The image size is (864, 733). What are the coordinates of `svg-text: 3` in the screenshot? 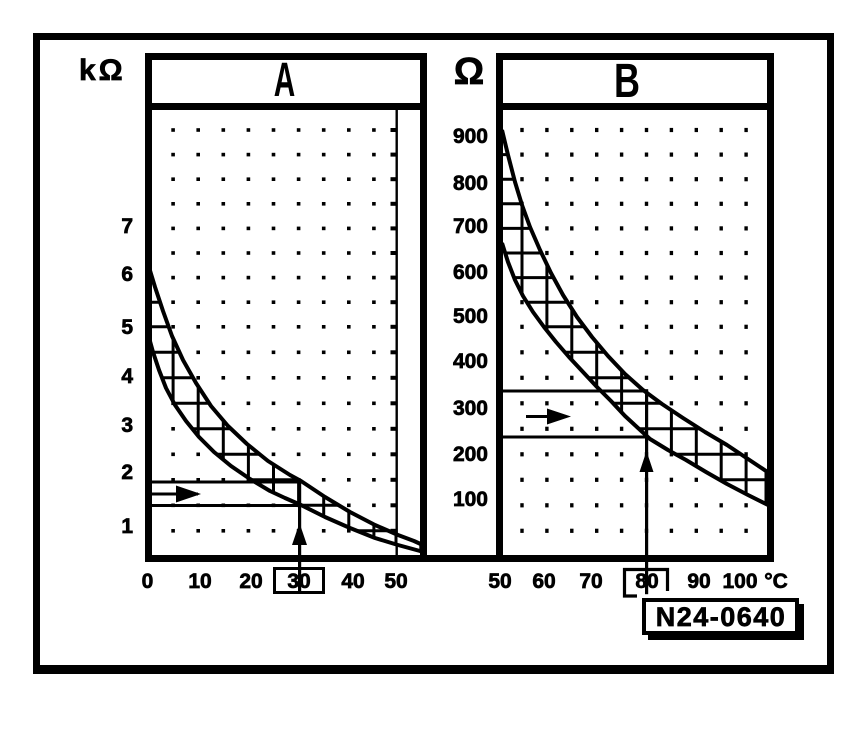 It's located at (127, 425).